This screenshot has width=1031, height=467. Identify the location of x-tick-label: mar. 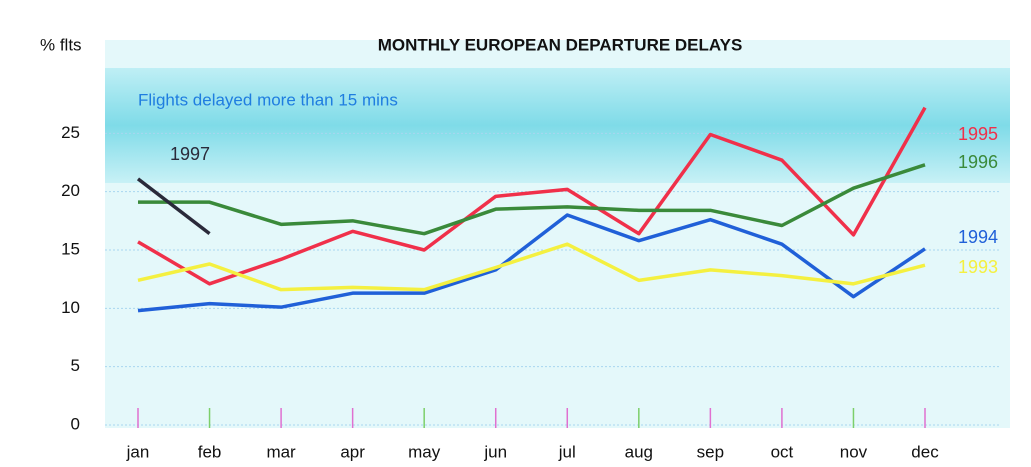
(281, 451).